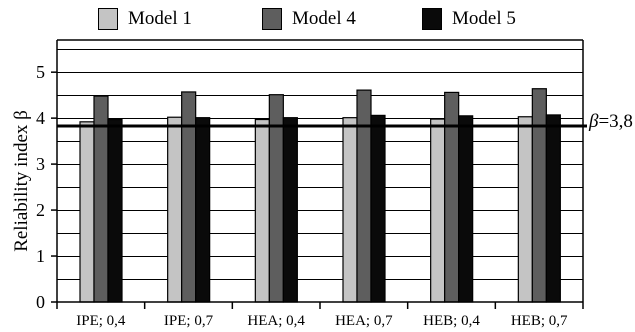 The height and width of the screenshot is (332, 635). I want to click on y-tick-label: 1, so click(40, 256).